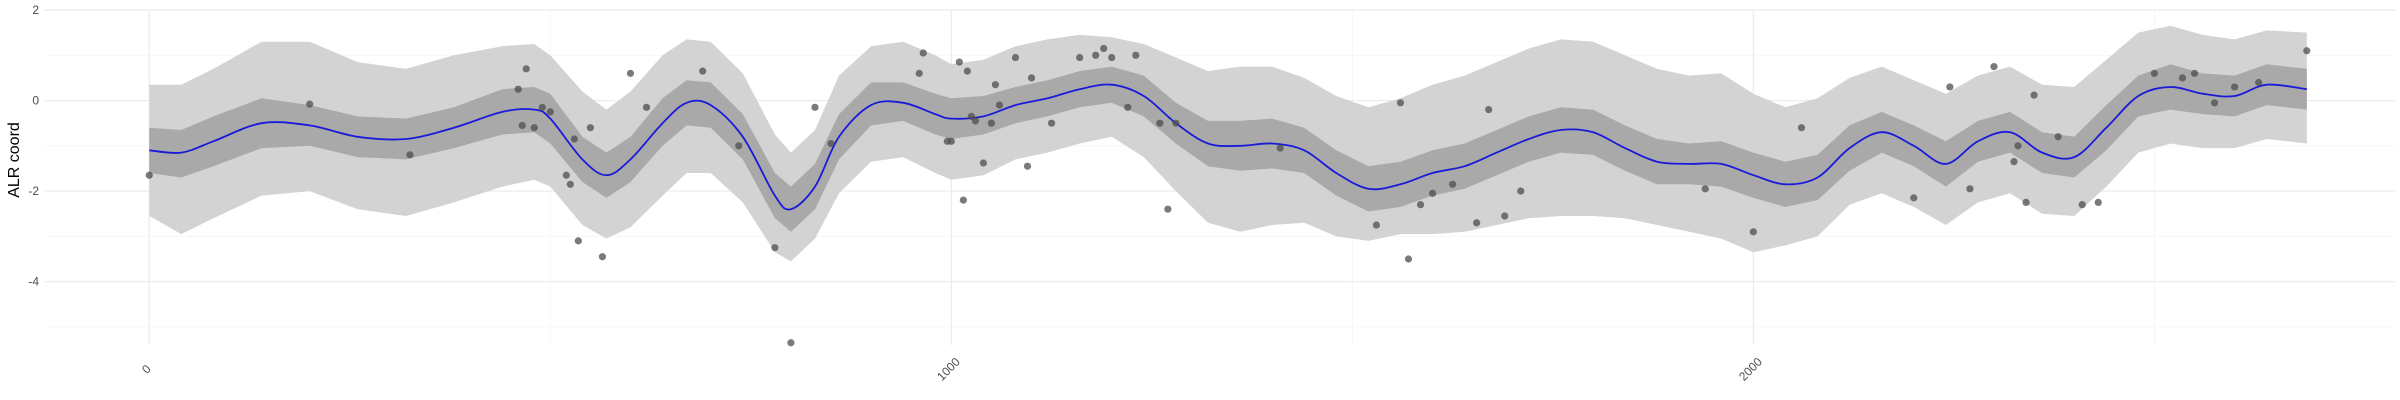  I want to click on y-axis-title: ALR coord, so click(14, 160).